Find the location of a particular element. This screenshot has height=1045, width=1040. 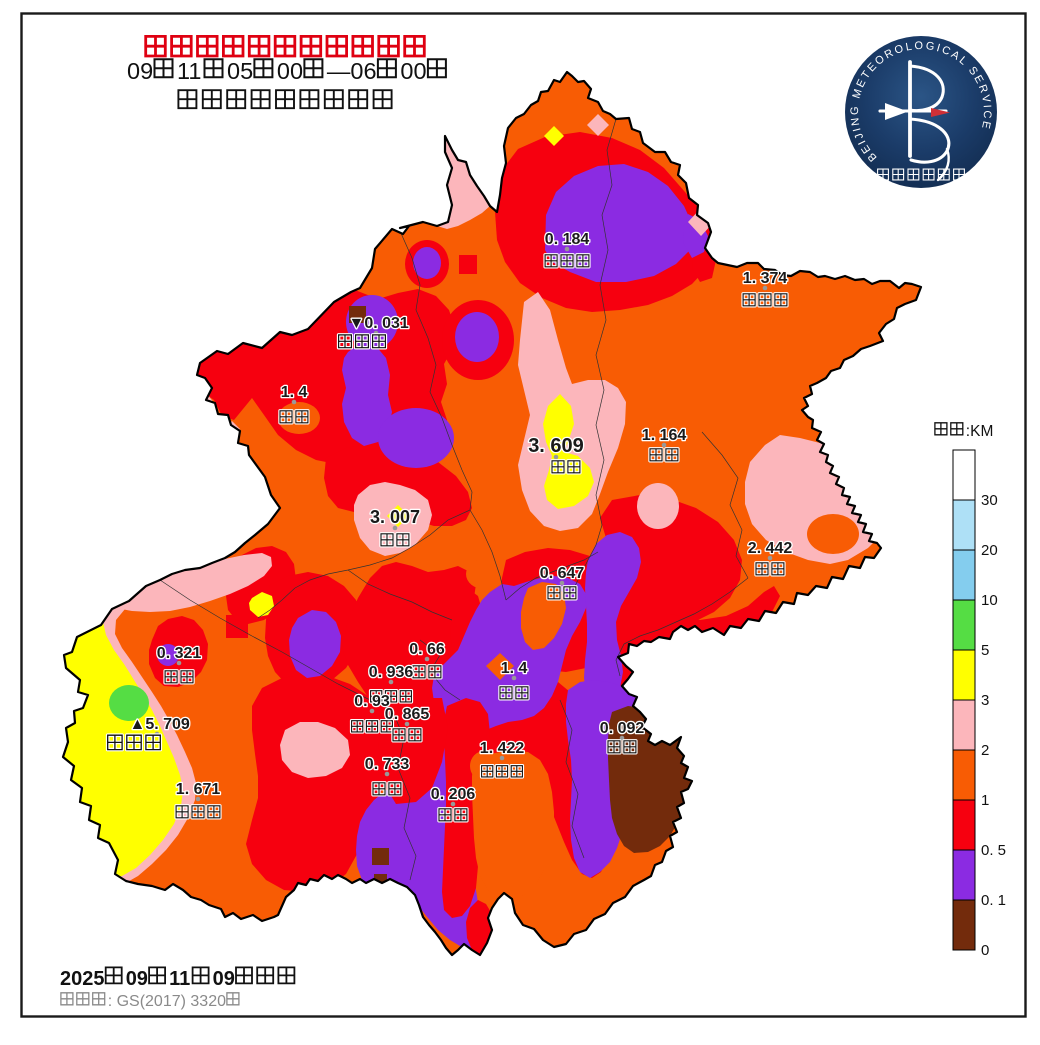

svg-text:: GS(2017) 3320: : GS(2017) 3320 is located at coordinates (167, 1001).